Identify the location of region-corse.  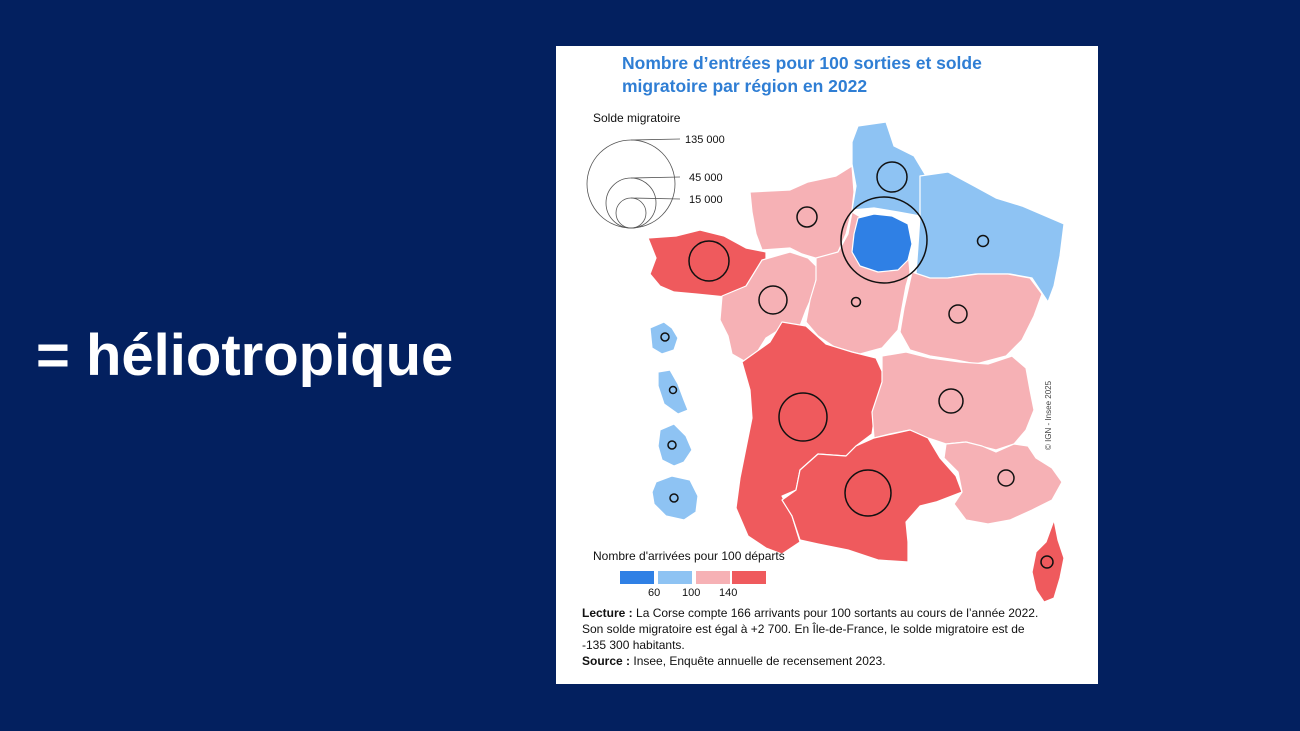
(1048, 561).